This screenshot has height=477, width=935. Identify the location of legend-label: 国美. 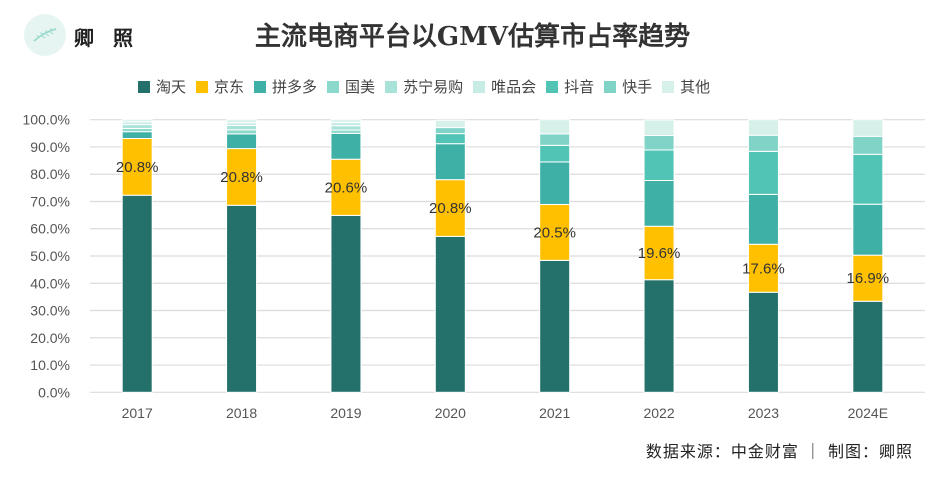
(360, 87).